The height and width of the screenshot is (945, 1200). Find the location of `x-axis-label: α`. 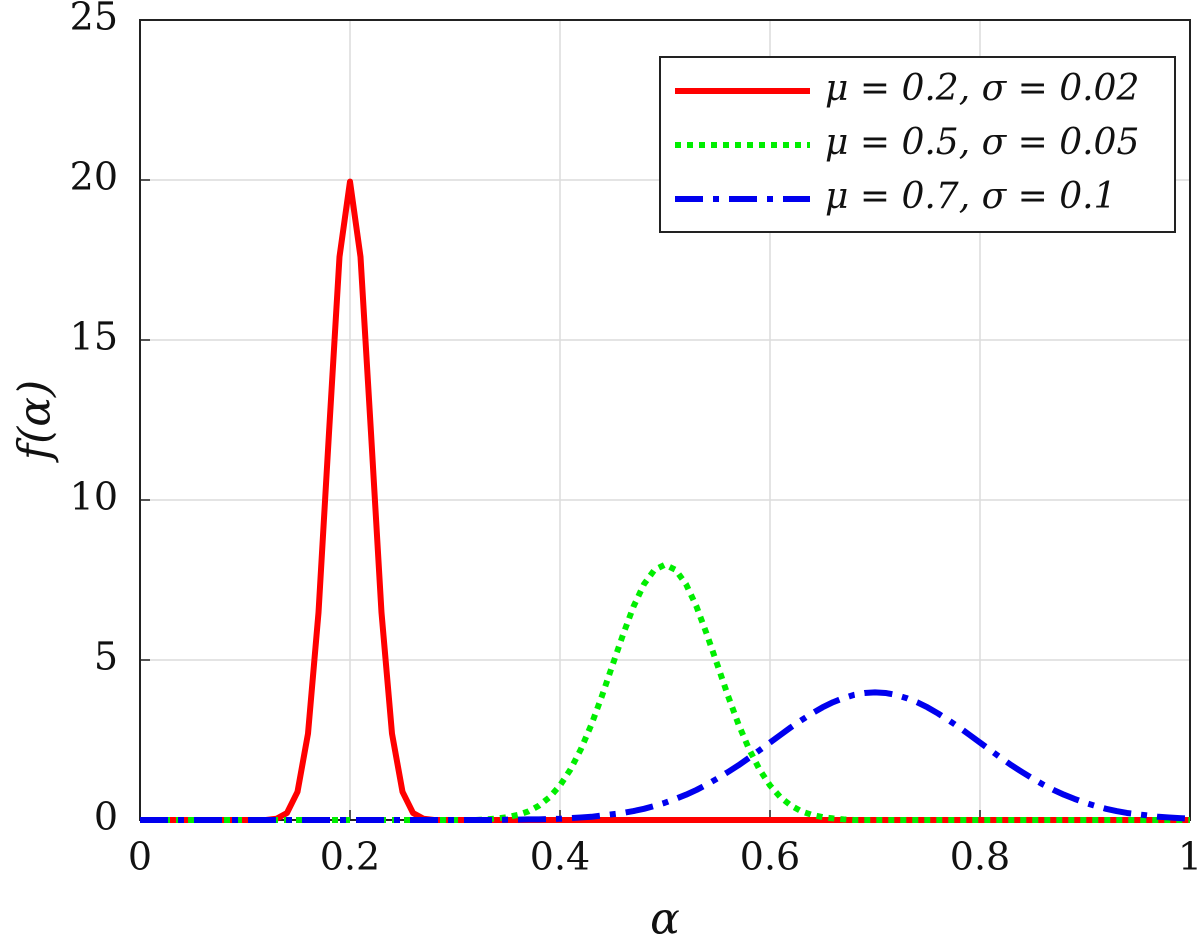

x-axis-label: α is located at coordinates (665, 919).